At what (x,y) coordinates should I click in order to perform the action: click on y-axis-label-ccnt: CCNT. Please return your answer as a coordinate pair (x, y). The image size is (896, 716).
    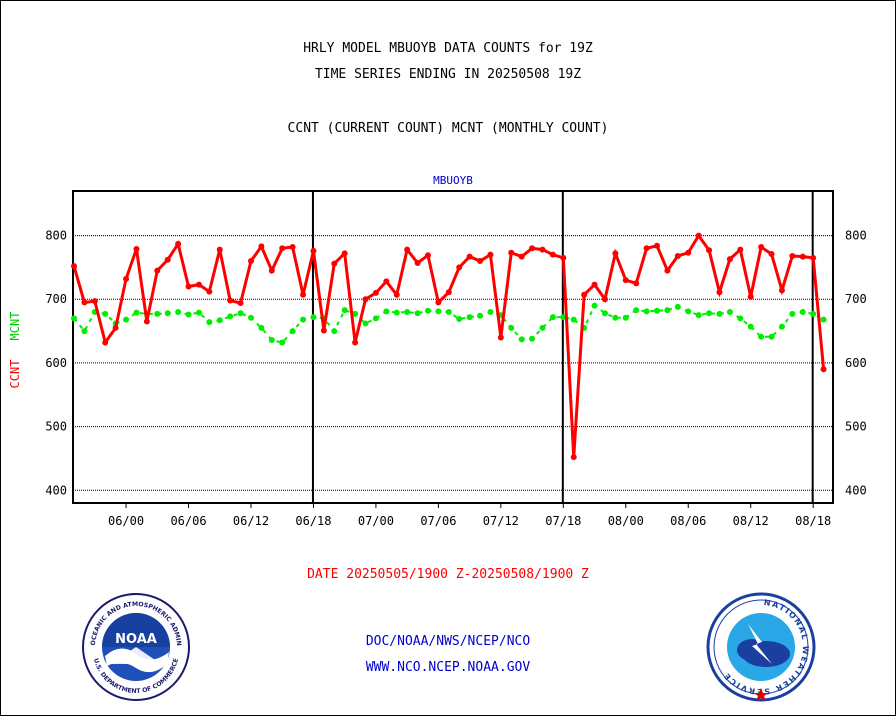
    Looking at the image, I should click on (15, 374).